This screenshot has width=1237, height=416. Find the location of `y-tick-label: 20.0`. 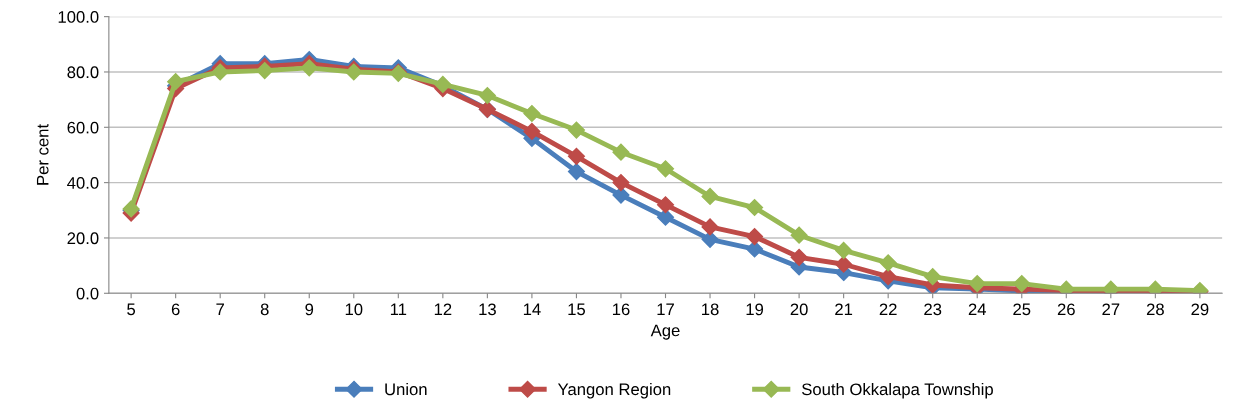

y-tick-label: 20.0 is located at coordinates (83, 238).